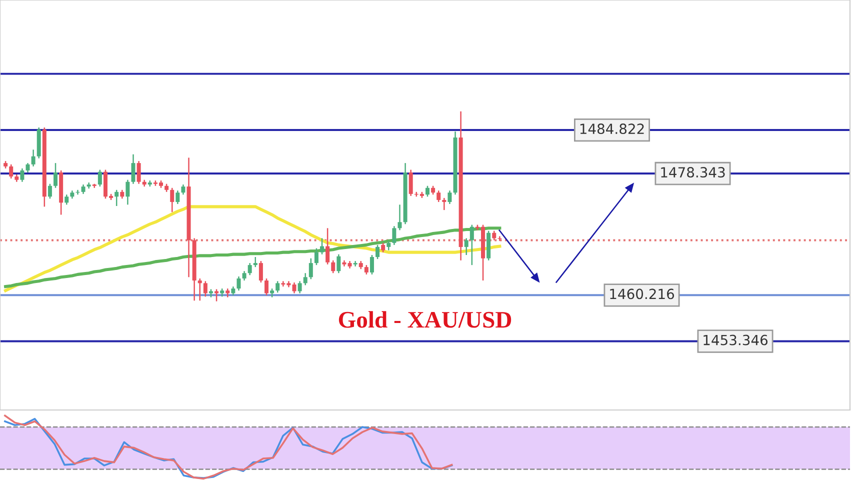 The width and height of the screenshot is (852, 485). What do you see at coordinates (612, 129) in the screenshot?
I see `ref-line-label: 1484.822` at bounding box center [612, 129].